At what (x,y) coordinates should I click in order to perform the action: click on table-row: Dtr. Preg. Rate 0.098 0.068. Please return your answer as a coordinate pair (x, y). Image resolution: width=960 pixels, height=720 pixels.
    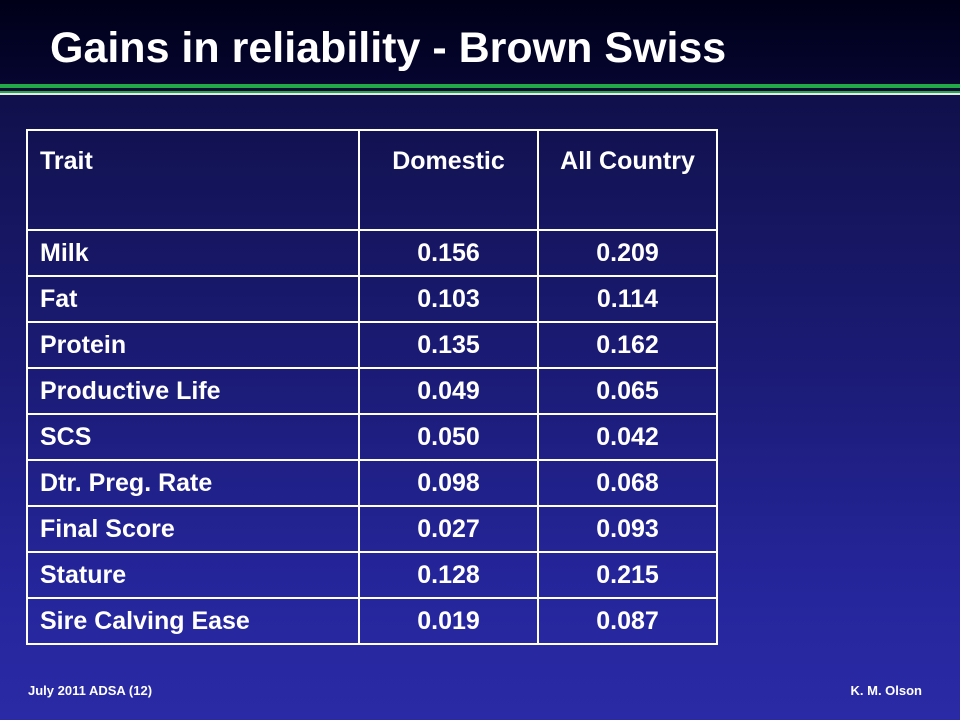
    Looking at the image, I should click on (372, 483).